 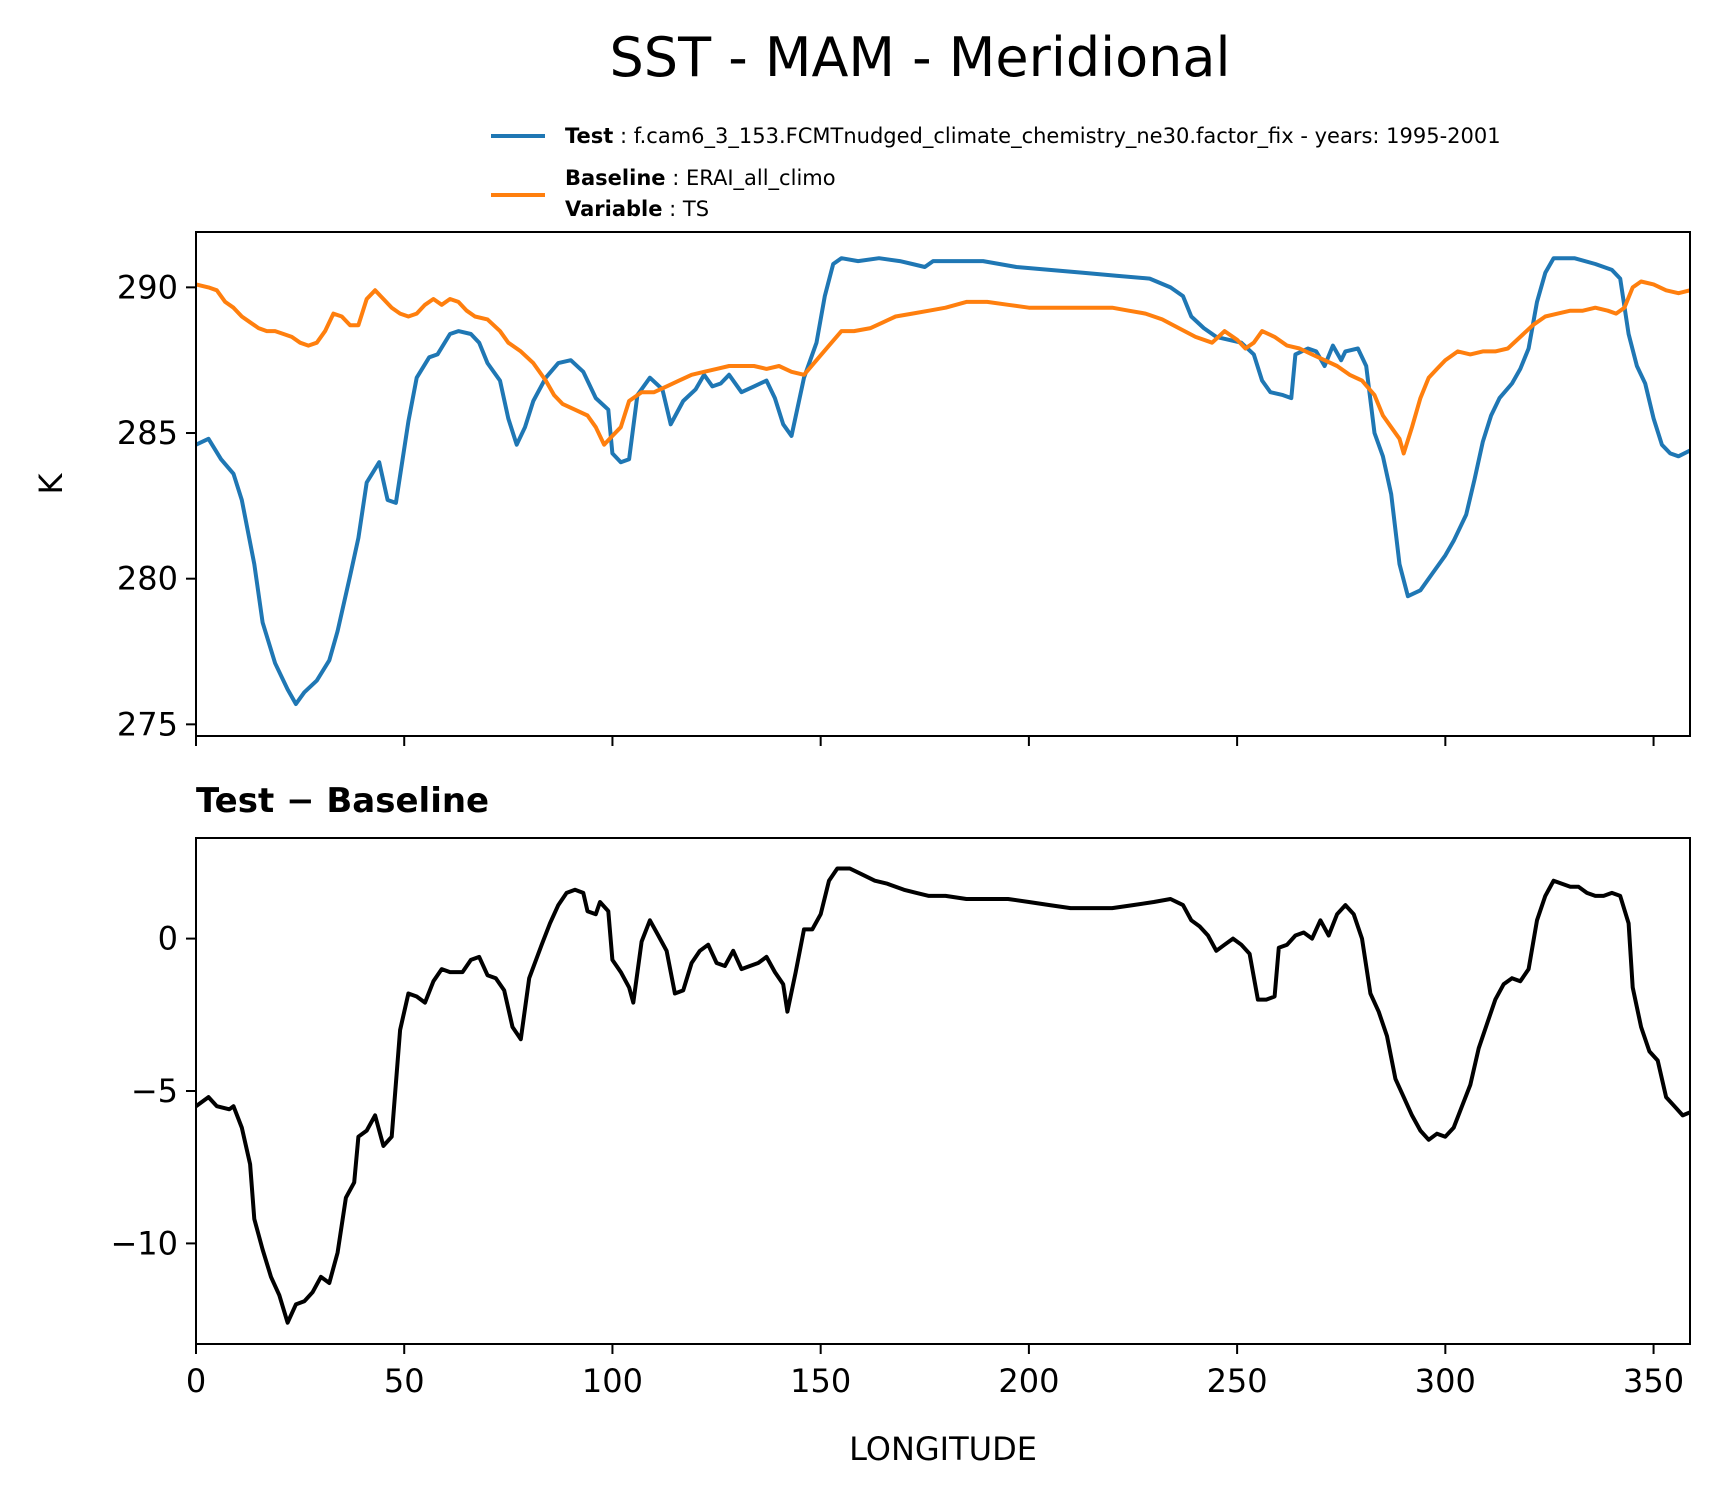 I want to click on top-y-tick-label: 275, so click(x=147, y=724).